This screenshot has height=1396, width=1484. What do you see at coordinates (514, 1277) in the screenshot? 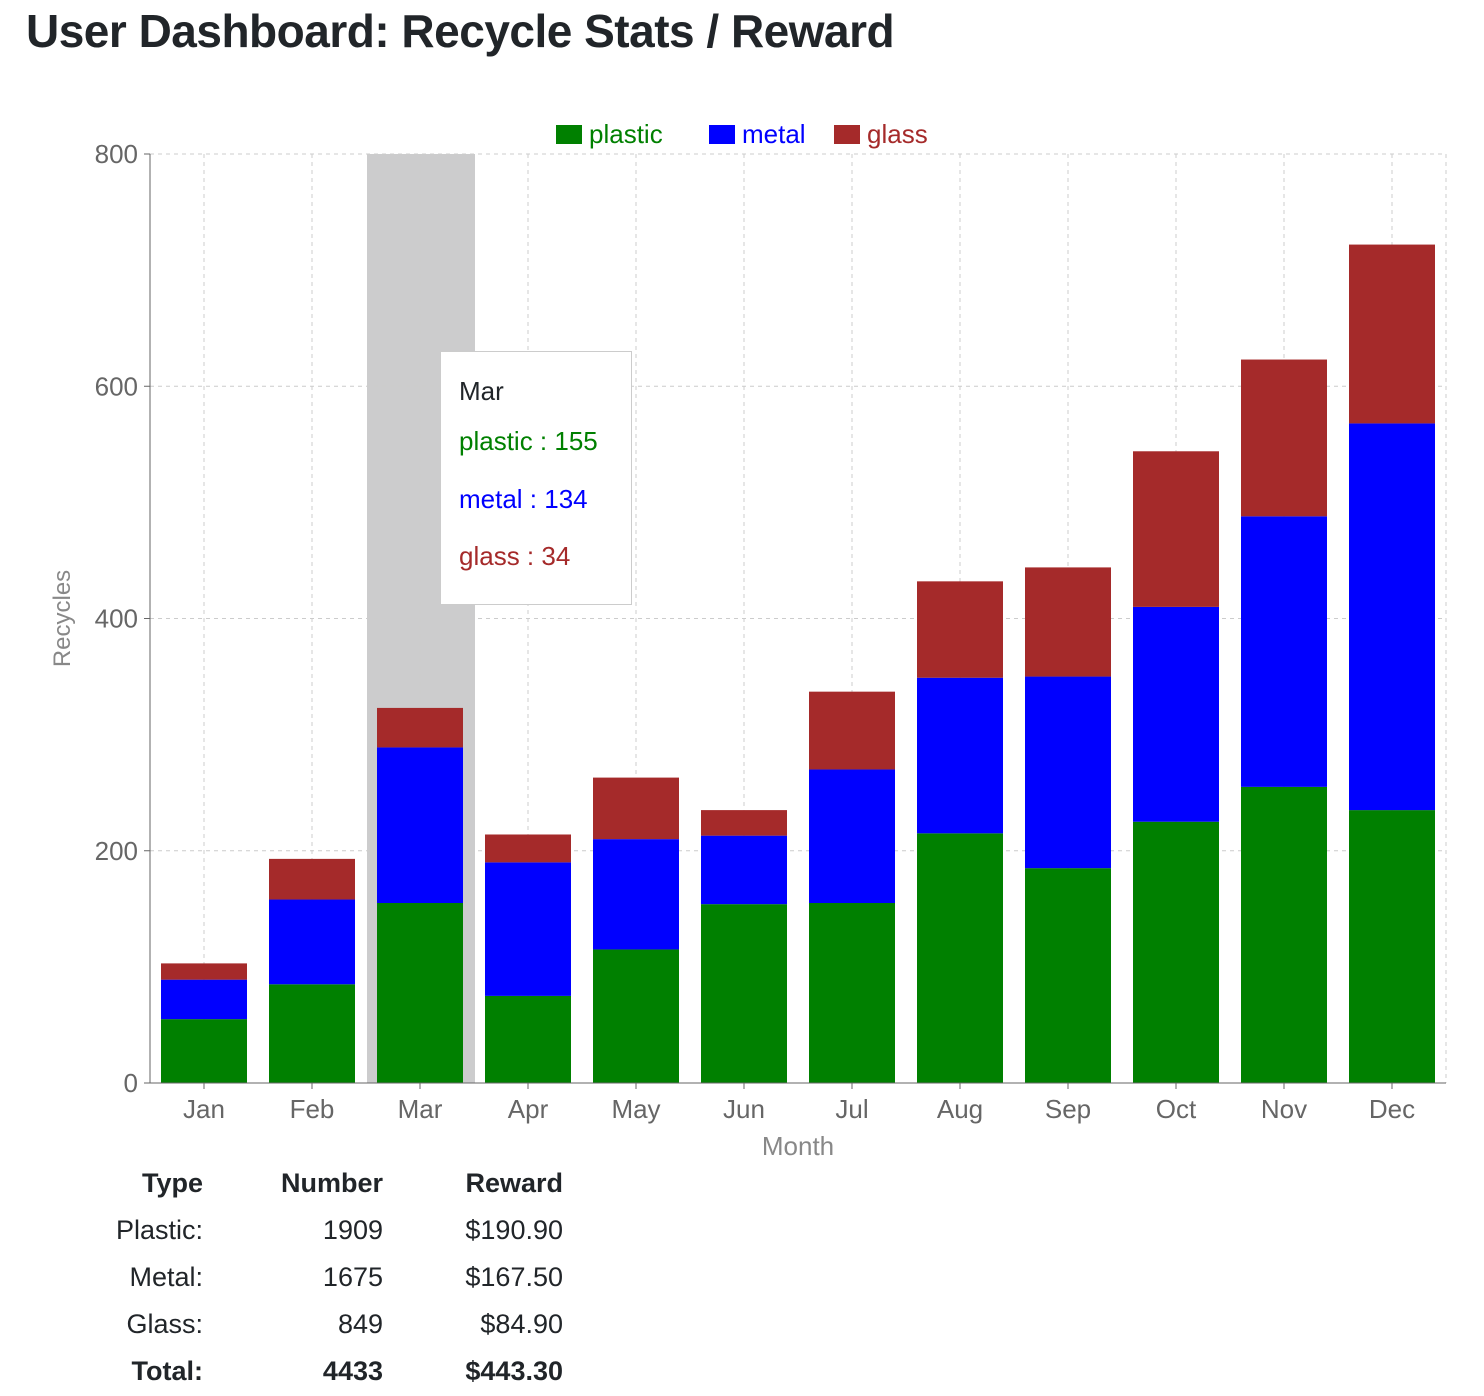
I see `row-reward: $167.50` at bounding box center [514, 1277].